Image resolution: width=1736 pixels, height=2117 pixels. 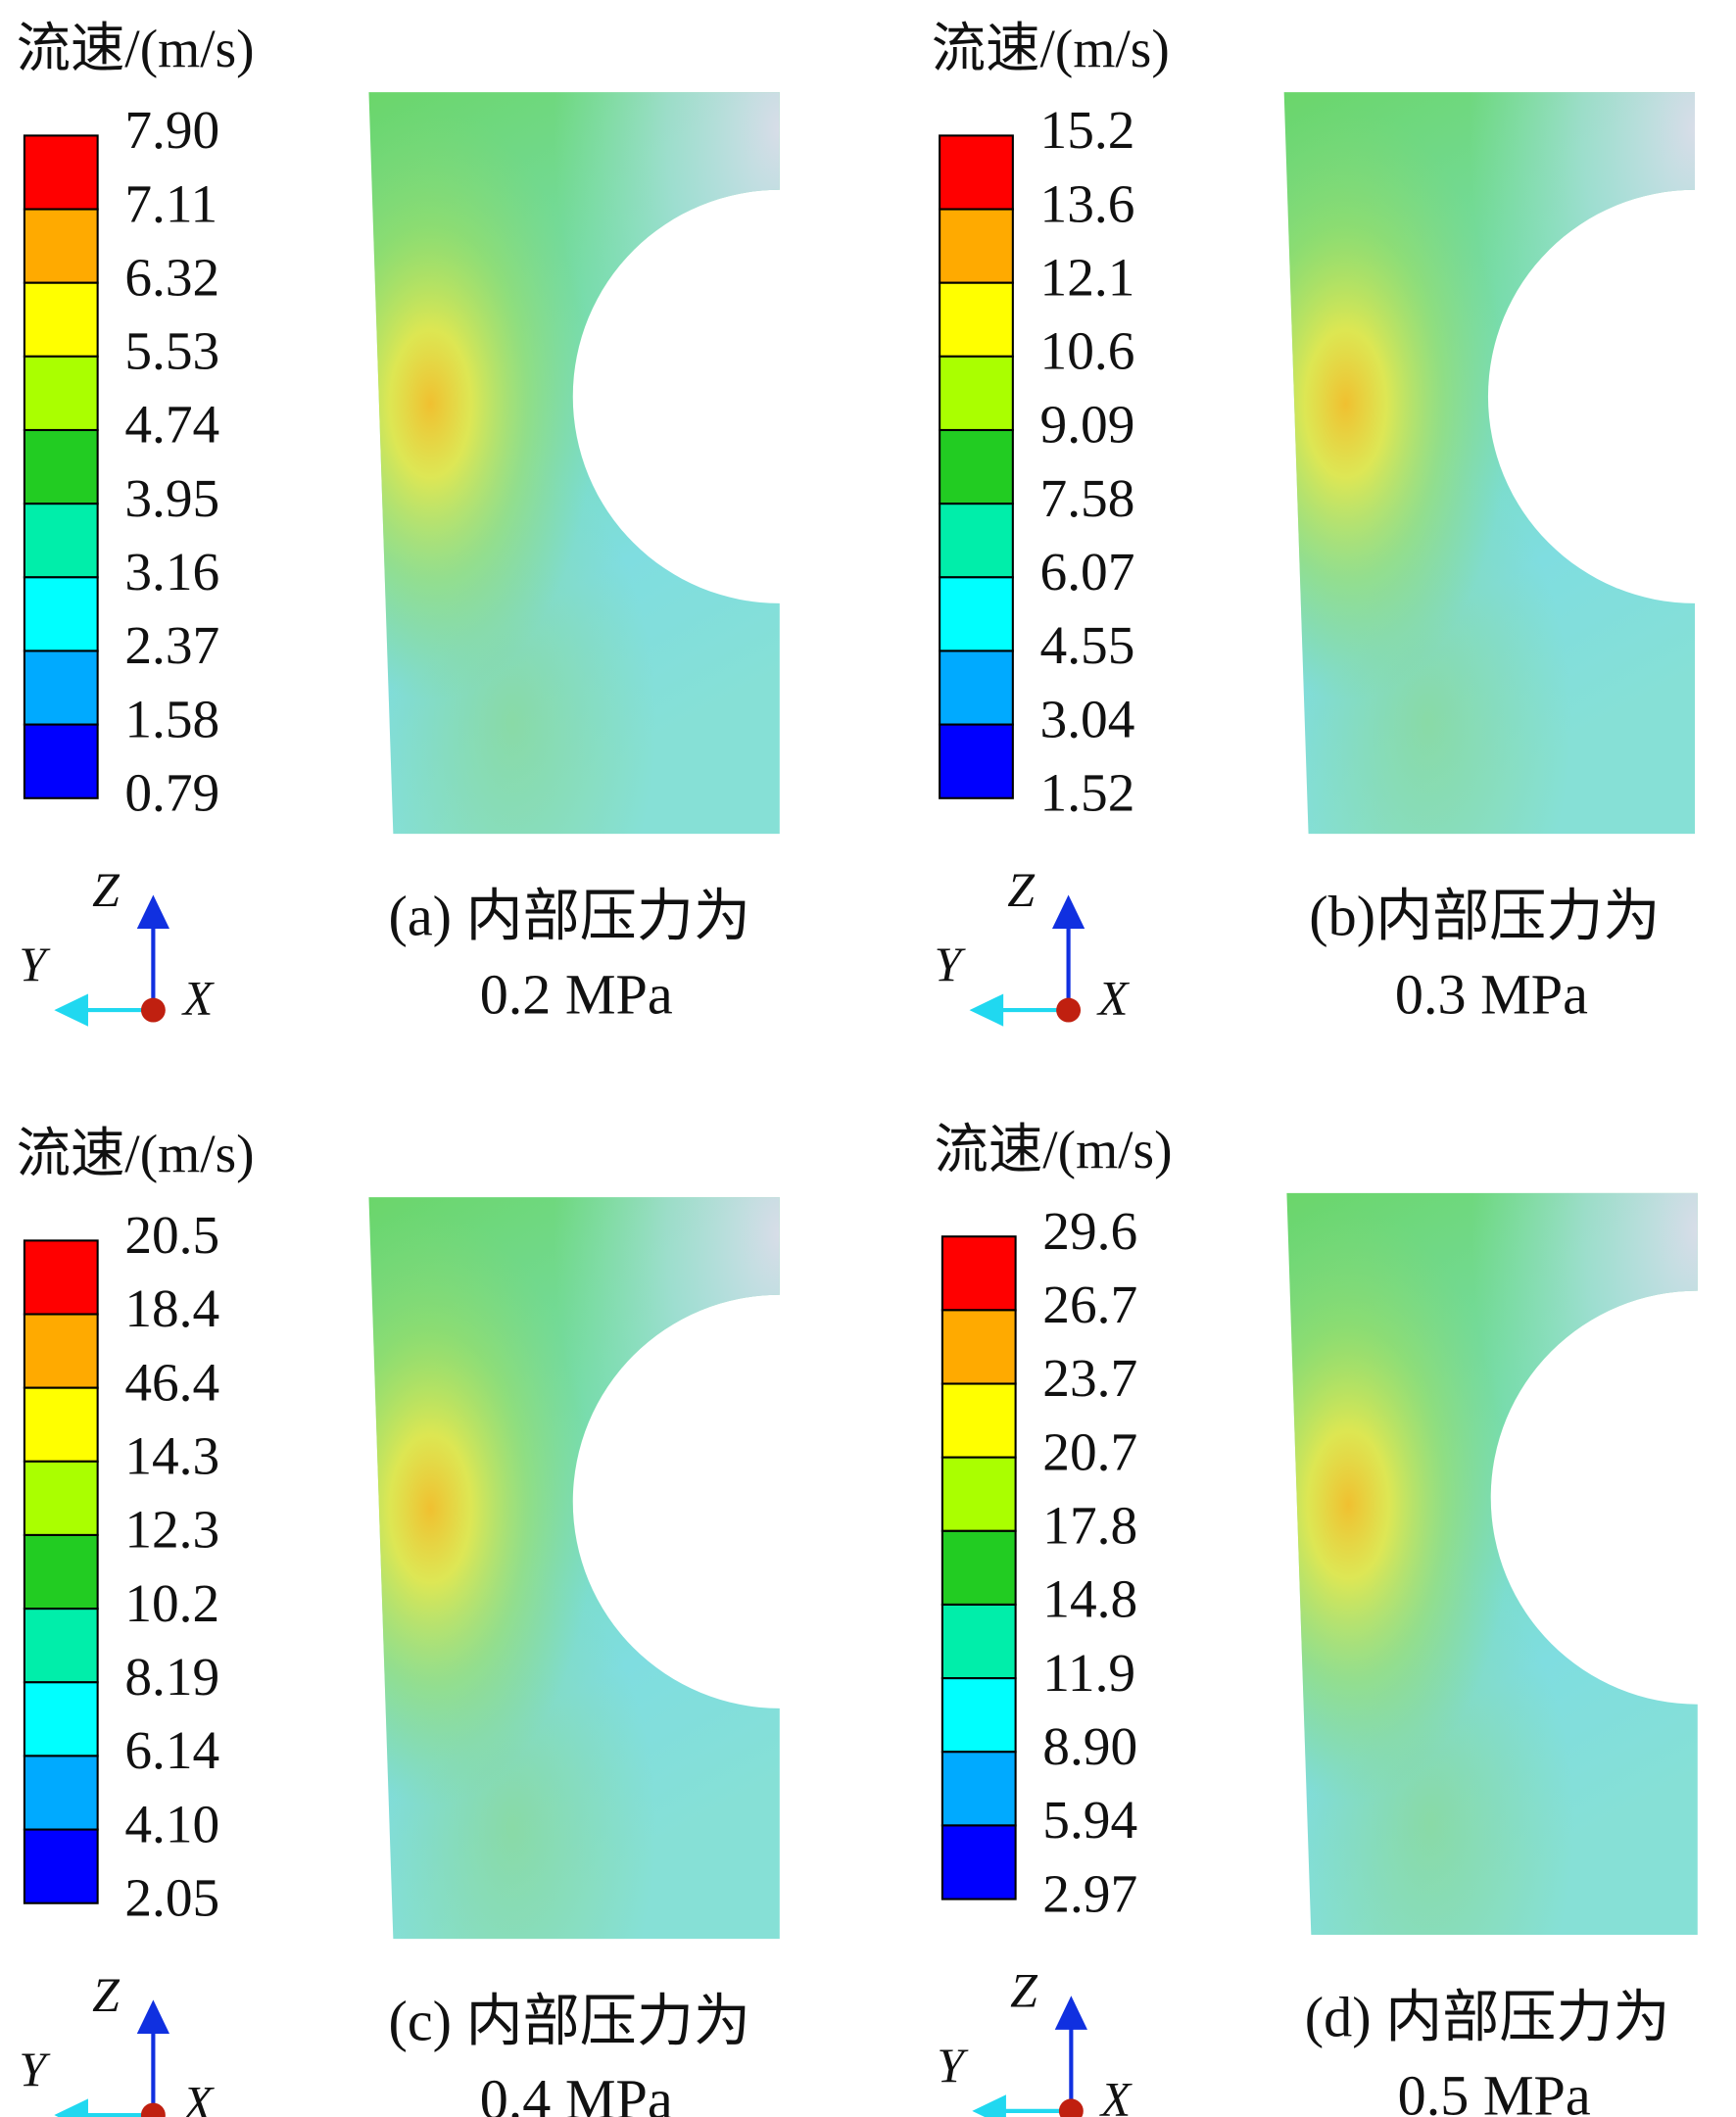 What do you see at coordinates (1090, 1820) in the screenshot?
I see `colorbar-label: 5.94` at bounding box center [1090, 1820].